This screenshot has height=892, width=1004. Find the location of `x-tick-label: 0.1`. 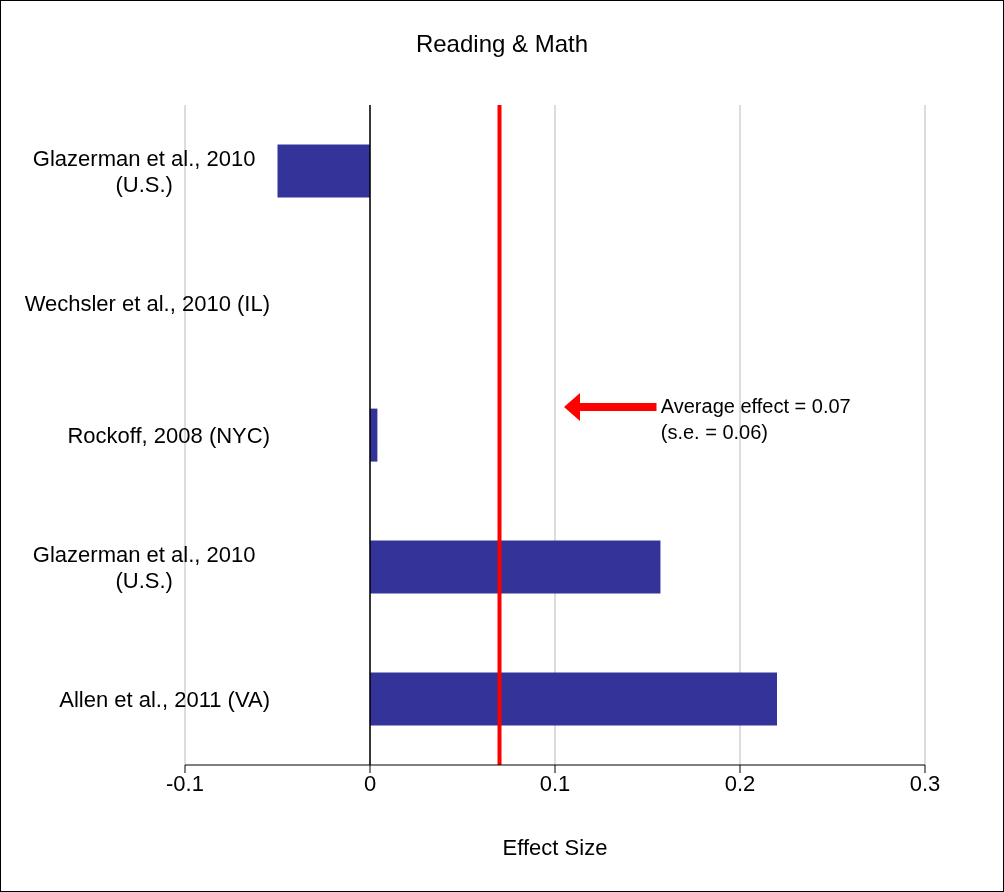

x-tick-label: 0.1 is located at coordinates (555, 783).